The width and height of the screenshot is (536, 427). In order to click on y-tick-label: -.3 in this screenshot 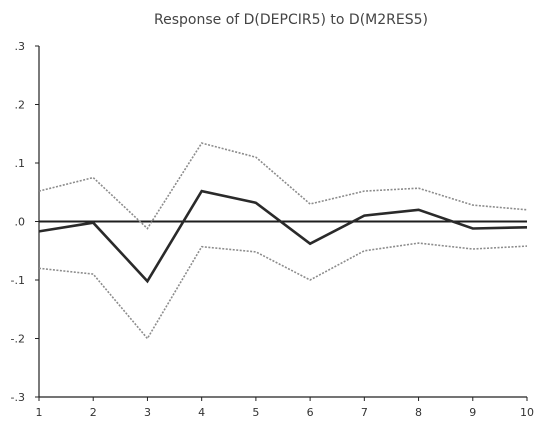, I will do `click(18, 397)`.